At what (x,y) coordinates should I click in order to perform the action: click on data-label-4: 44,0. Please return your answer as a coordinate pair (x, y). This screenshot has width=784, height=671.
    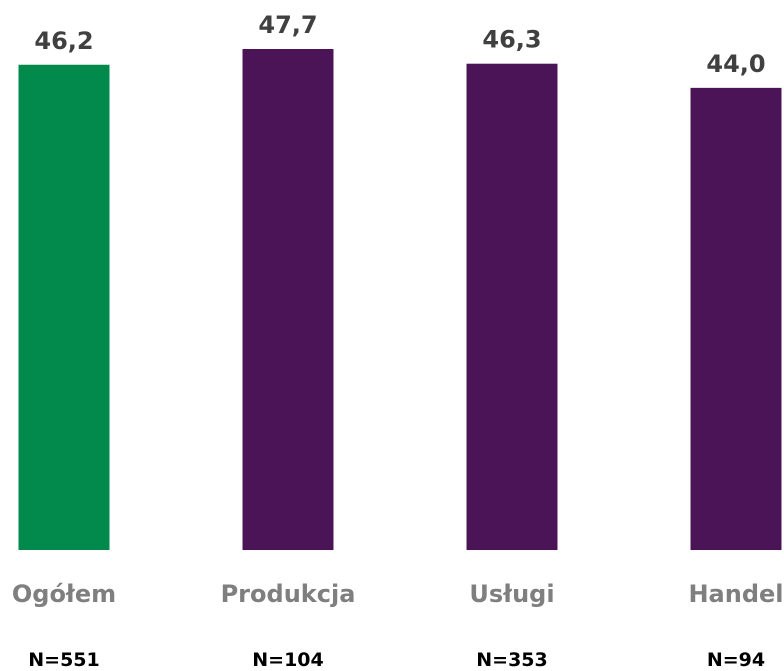
    Looking at the image, I should click on (735, 64).